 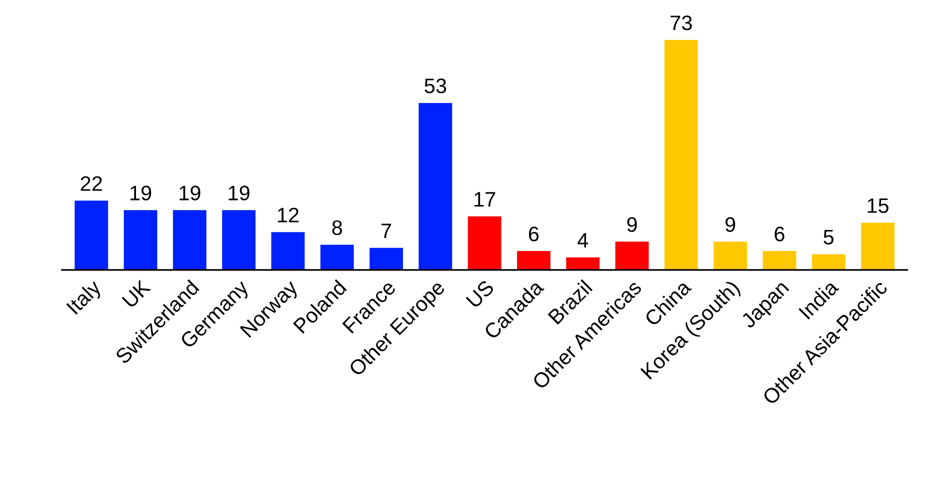 I want to click on data-label: 73, so click(x=681, y=22).